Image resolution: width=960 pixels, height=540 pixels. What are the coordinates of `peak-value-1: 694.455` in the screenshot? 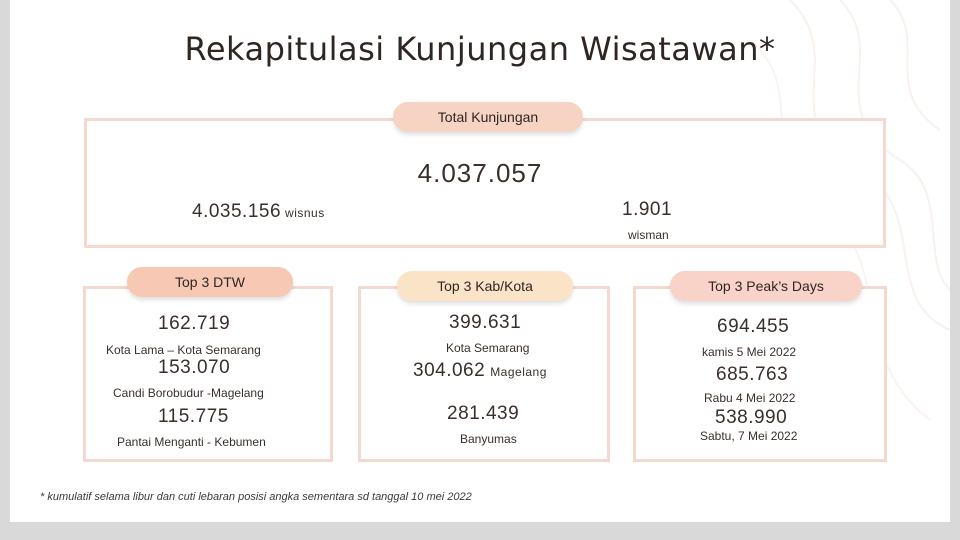 It's located at (753, 326).